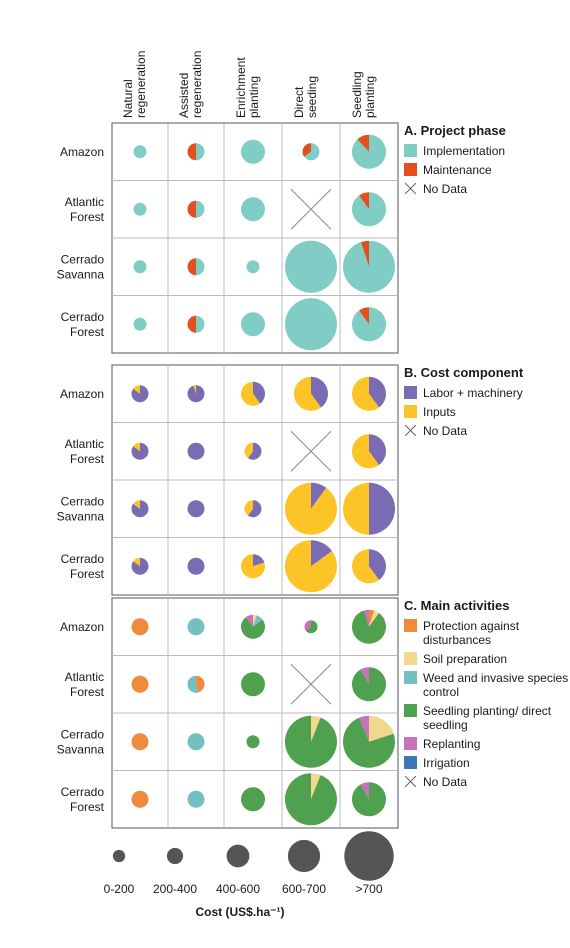 The image size is (570, 948). I want to click on pie-amazon-seedling-planting, so click(368, 151).